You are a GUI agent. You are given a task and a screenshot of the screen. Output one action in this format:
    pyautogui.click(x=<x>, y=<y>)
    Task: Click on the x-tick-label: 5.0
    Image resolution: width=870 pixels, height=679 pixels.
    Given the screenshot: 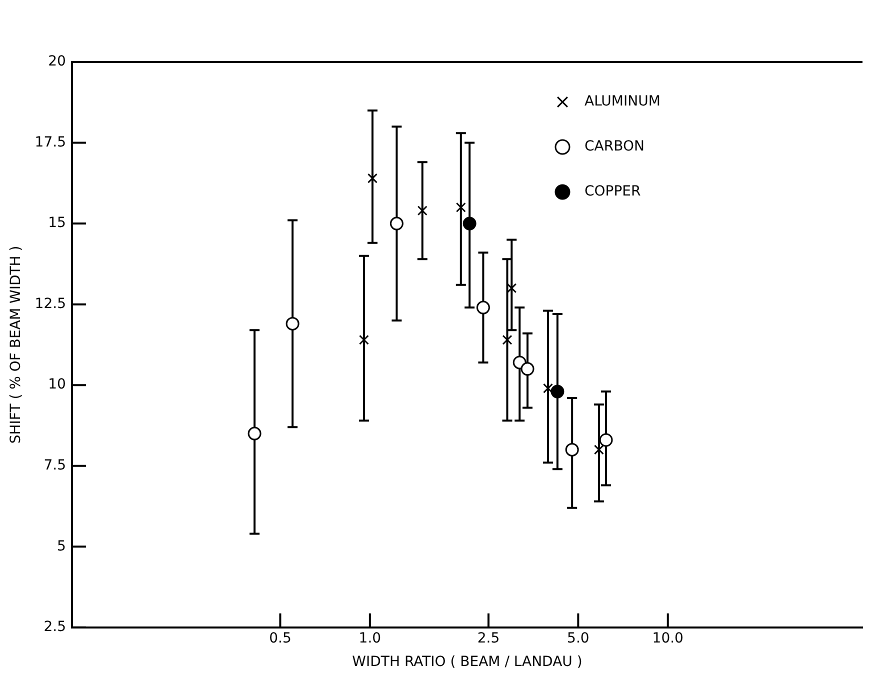 What is the action you would take?
    pyautogui.click(x=578, y=638)
    